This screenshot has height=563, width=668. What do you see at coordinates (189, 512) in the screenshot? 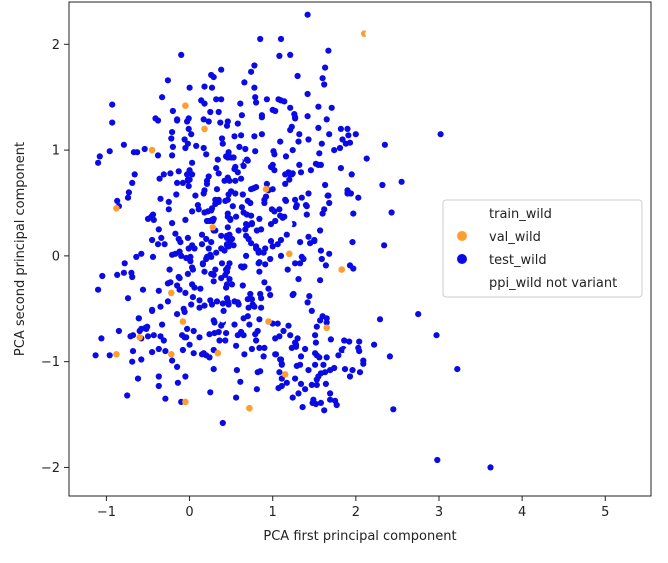
I see `x-tick-label: 0` at bounding box center [189, 512].